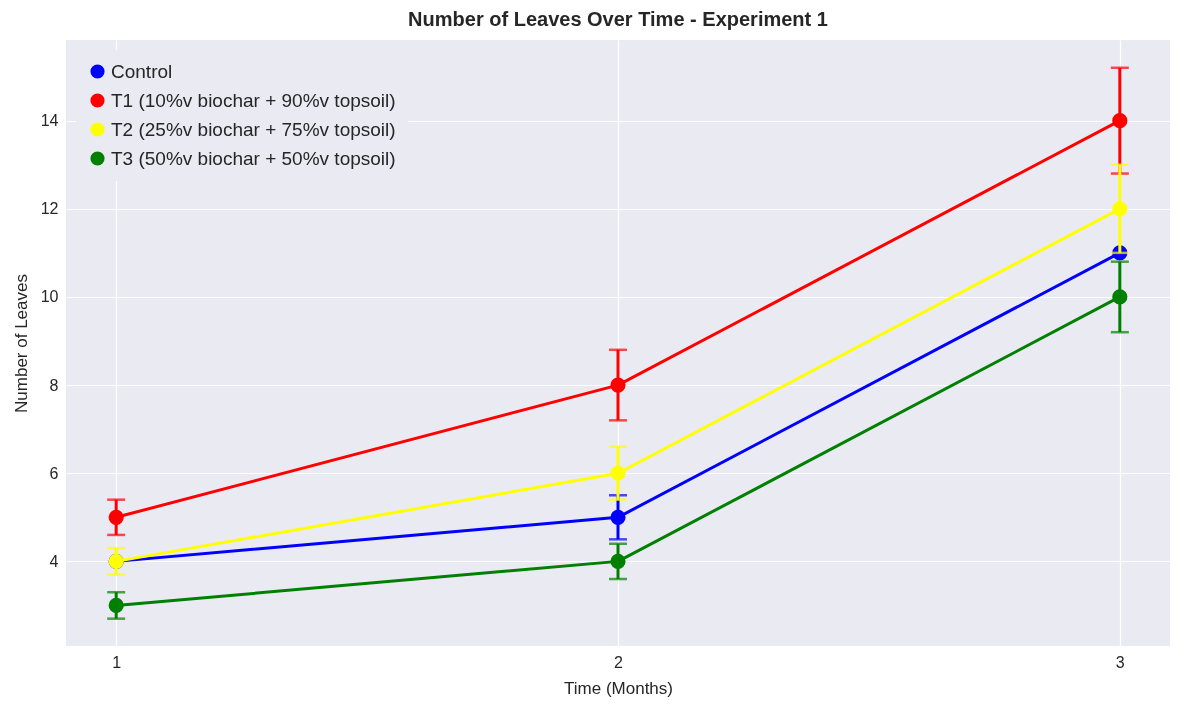  Describe the element at coordinates (618, 19) in the screenshot. I see `chart-title: Number of Leaves Over Time - Experiment 1` at that location.